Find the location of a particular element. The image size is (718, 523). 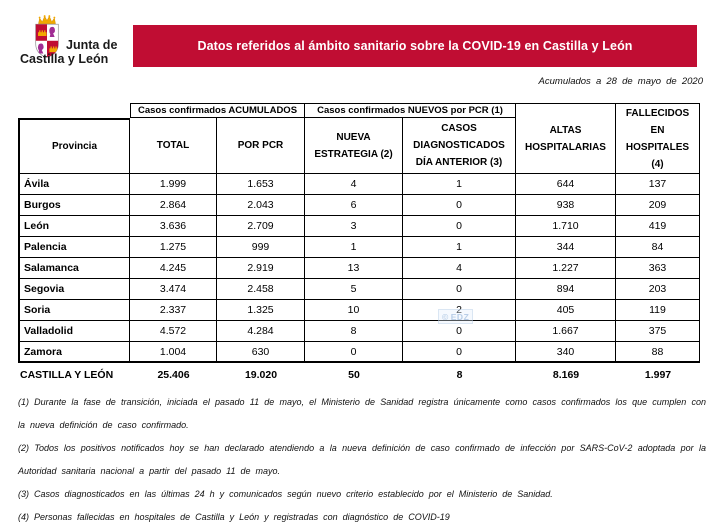

province-cell: Soria is located at coordinates (74, 310).